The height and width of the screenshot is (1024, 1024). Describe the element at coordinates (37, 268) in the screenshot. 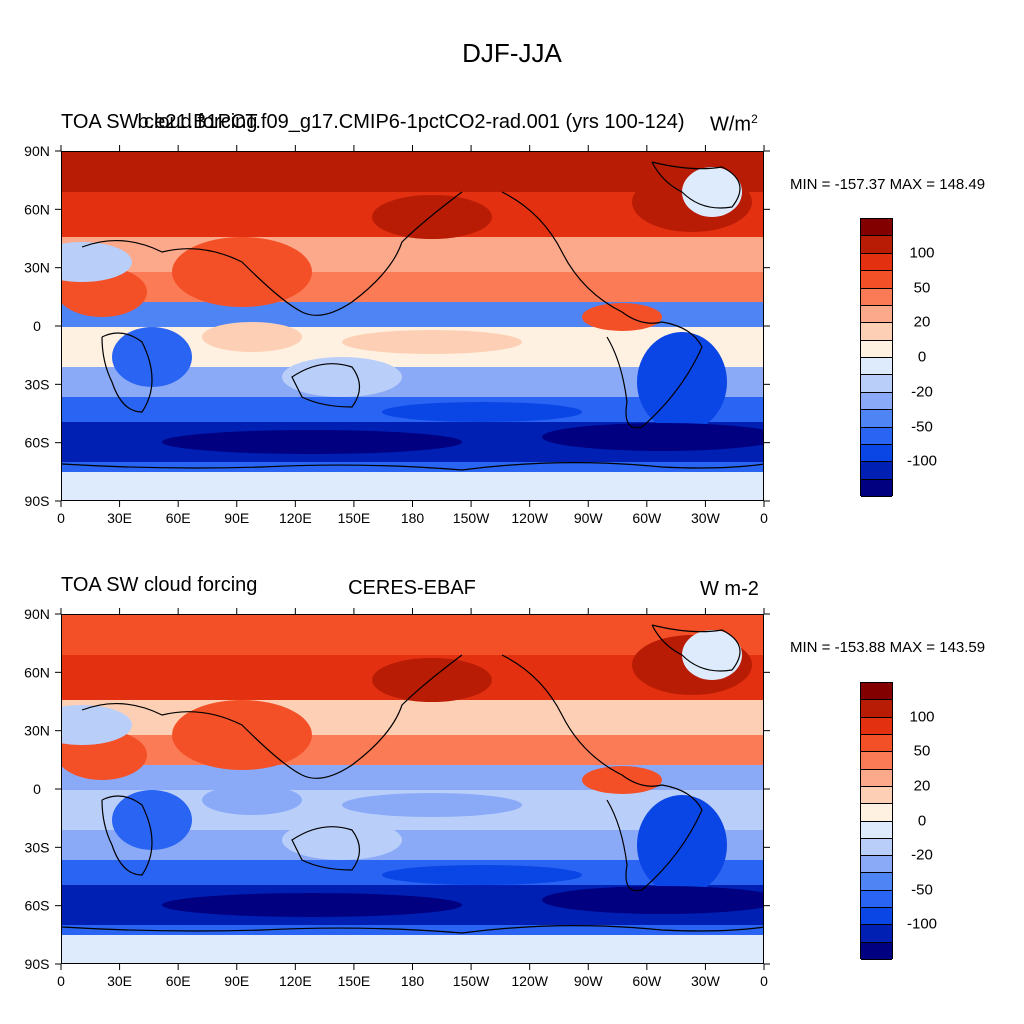

I see `y-tick-label: 30N` at that location.